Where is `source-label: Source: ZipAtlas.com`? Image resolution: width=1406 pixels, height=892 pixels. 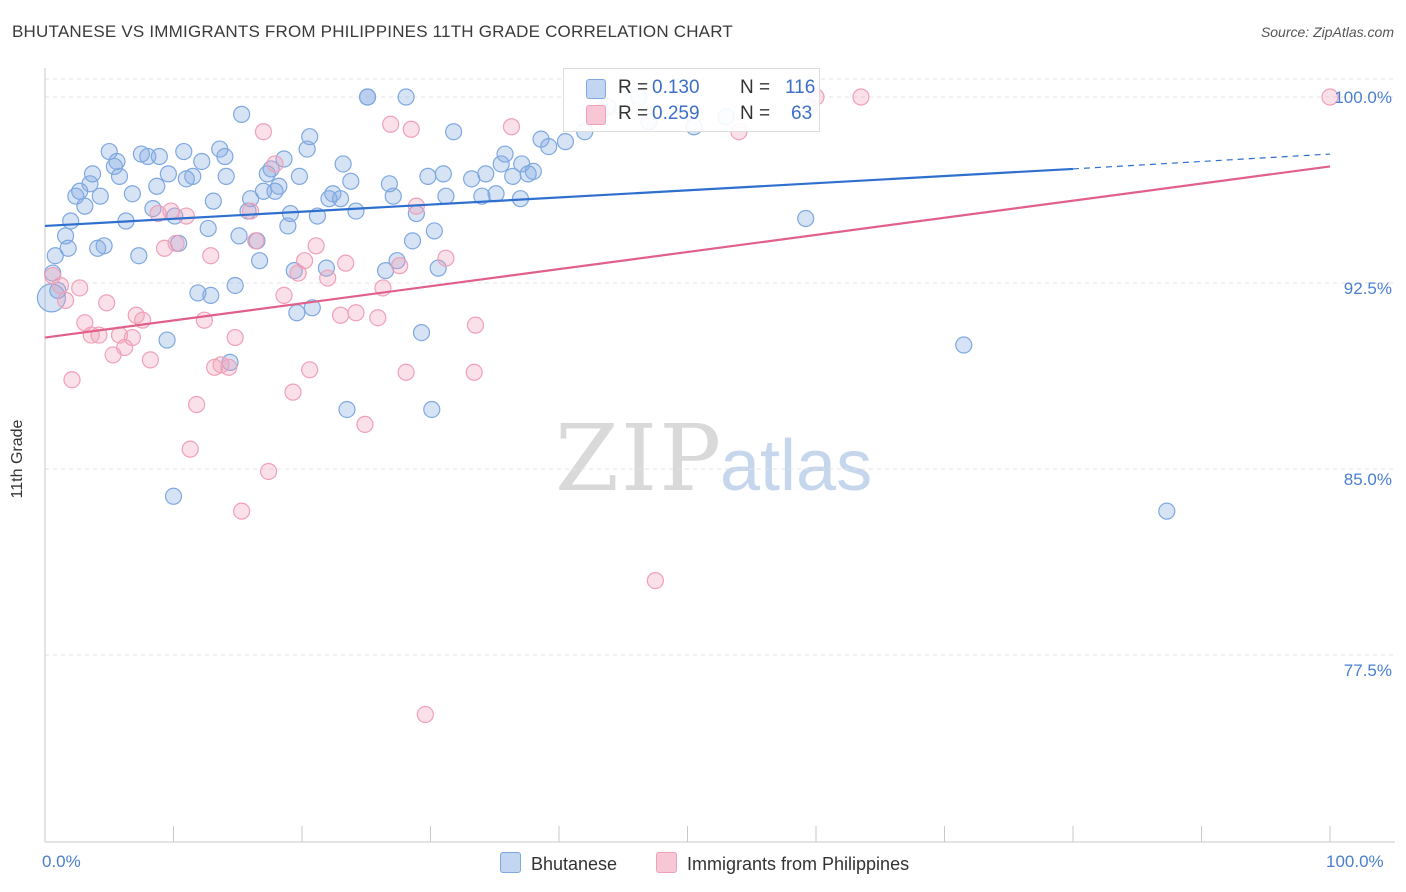
source-label: Source: ZipAtlas.com is located at coordinates (1327, 32).